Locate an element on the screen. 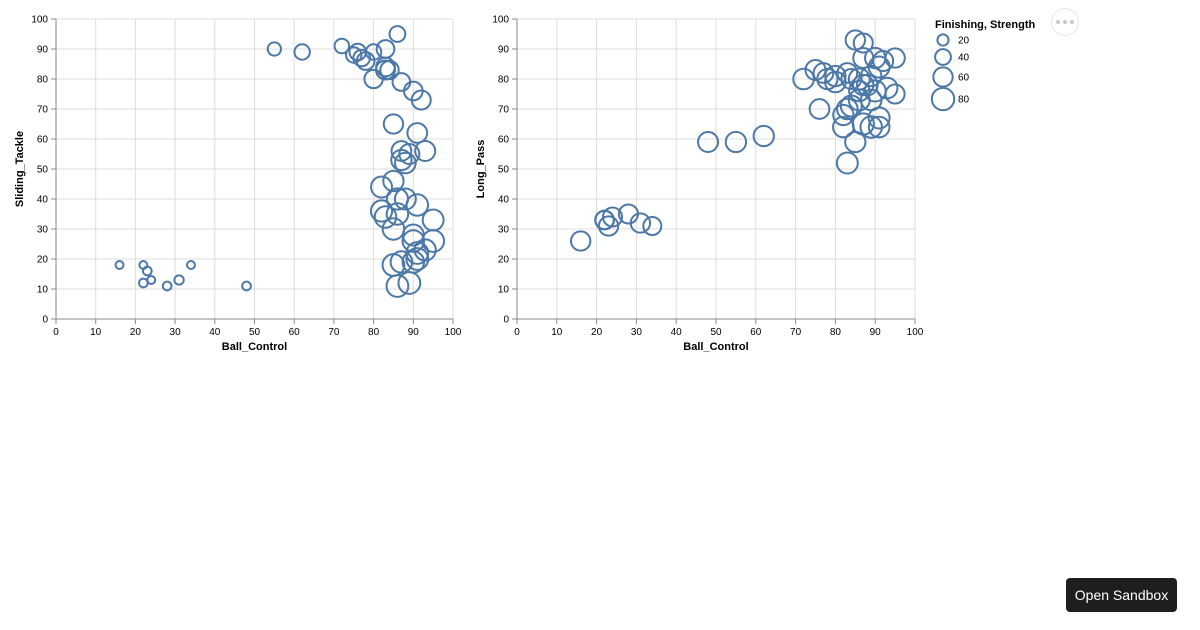  more-horizontal-icon is located at coordinates (1058, 22).